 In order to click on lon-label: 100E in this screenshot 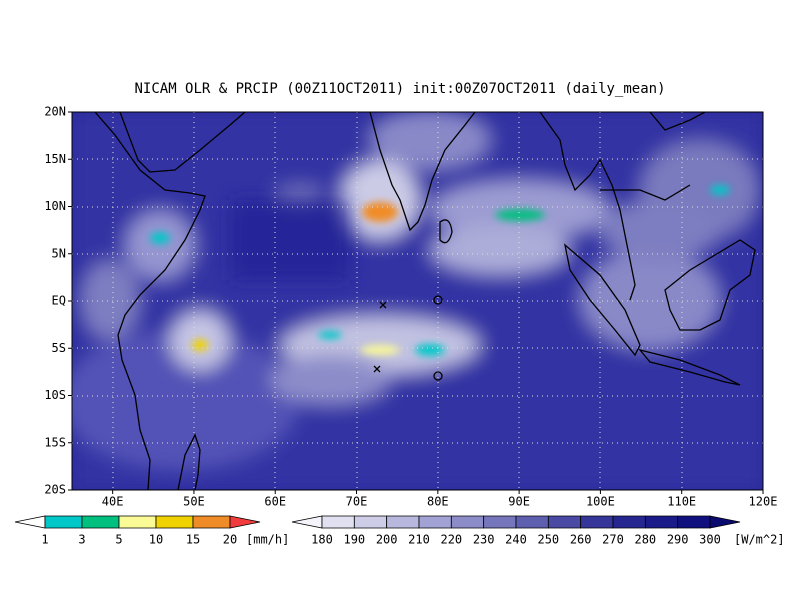, I will do `click(600, 502)`.